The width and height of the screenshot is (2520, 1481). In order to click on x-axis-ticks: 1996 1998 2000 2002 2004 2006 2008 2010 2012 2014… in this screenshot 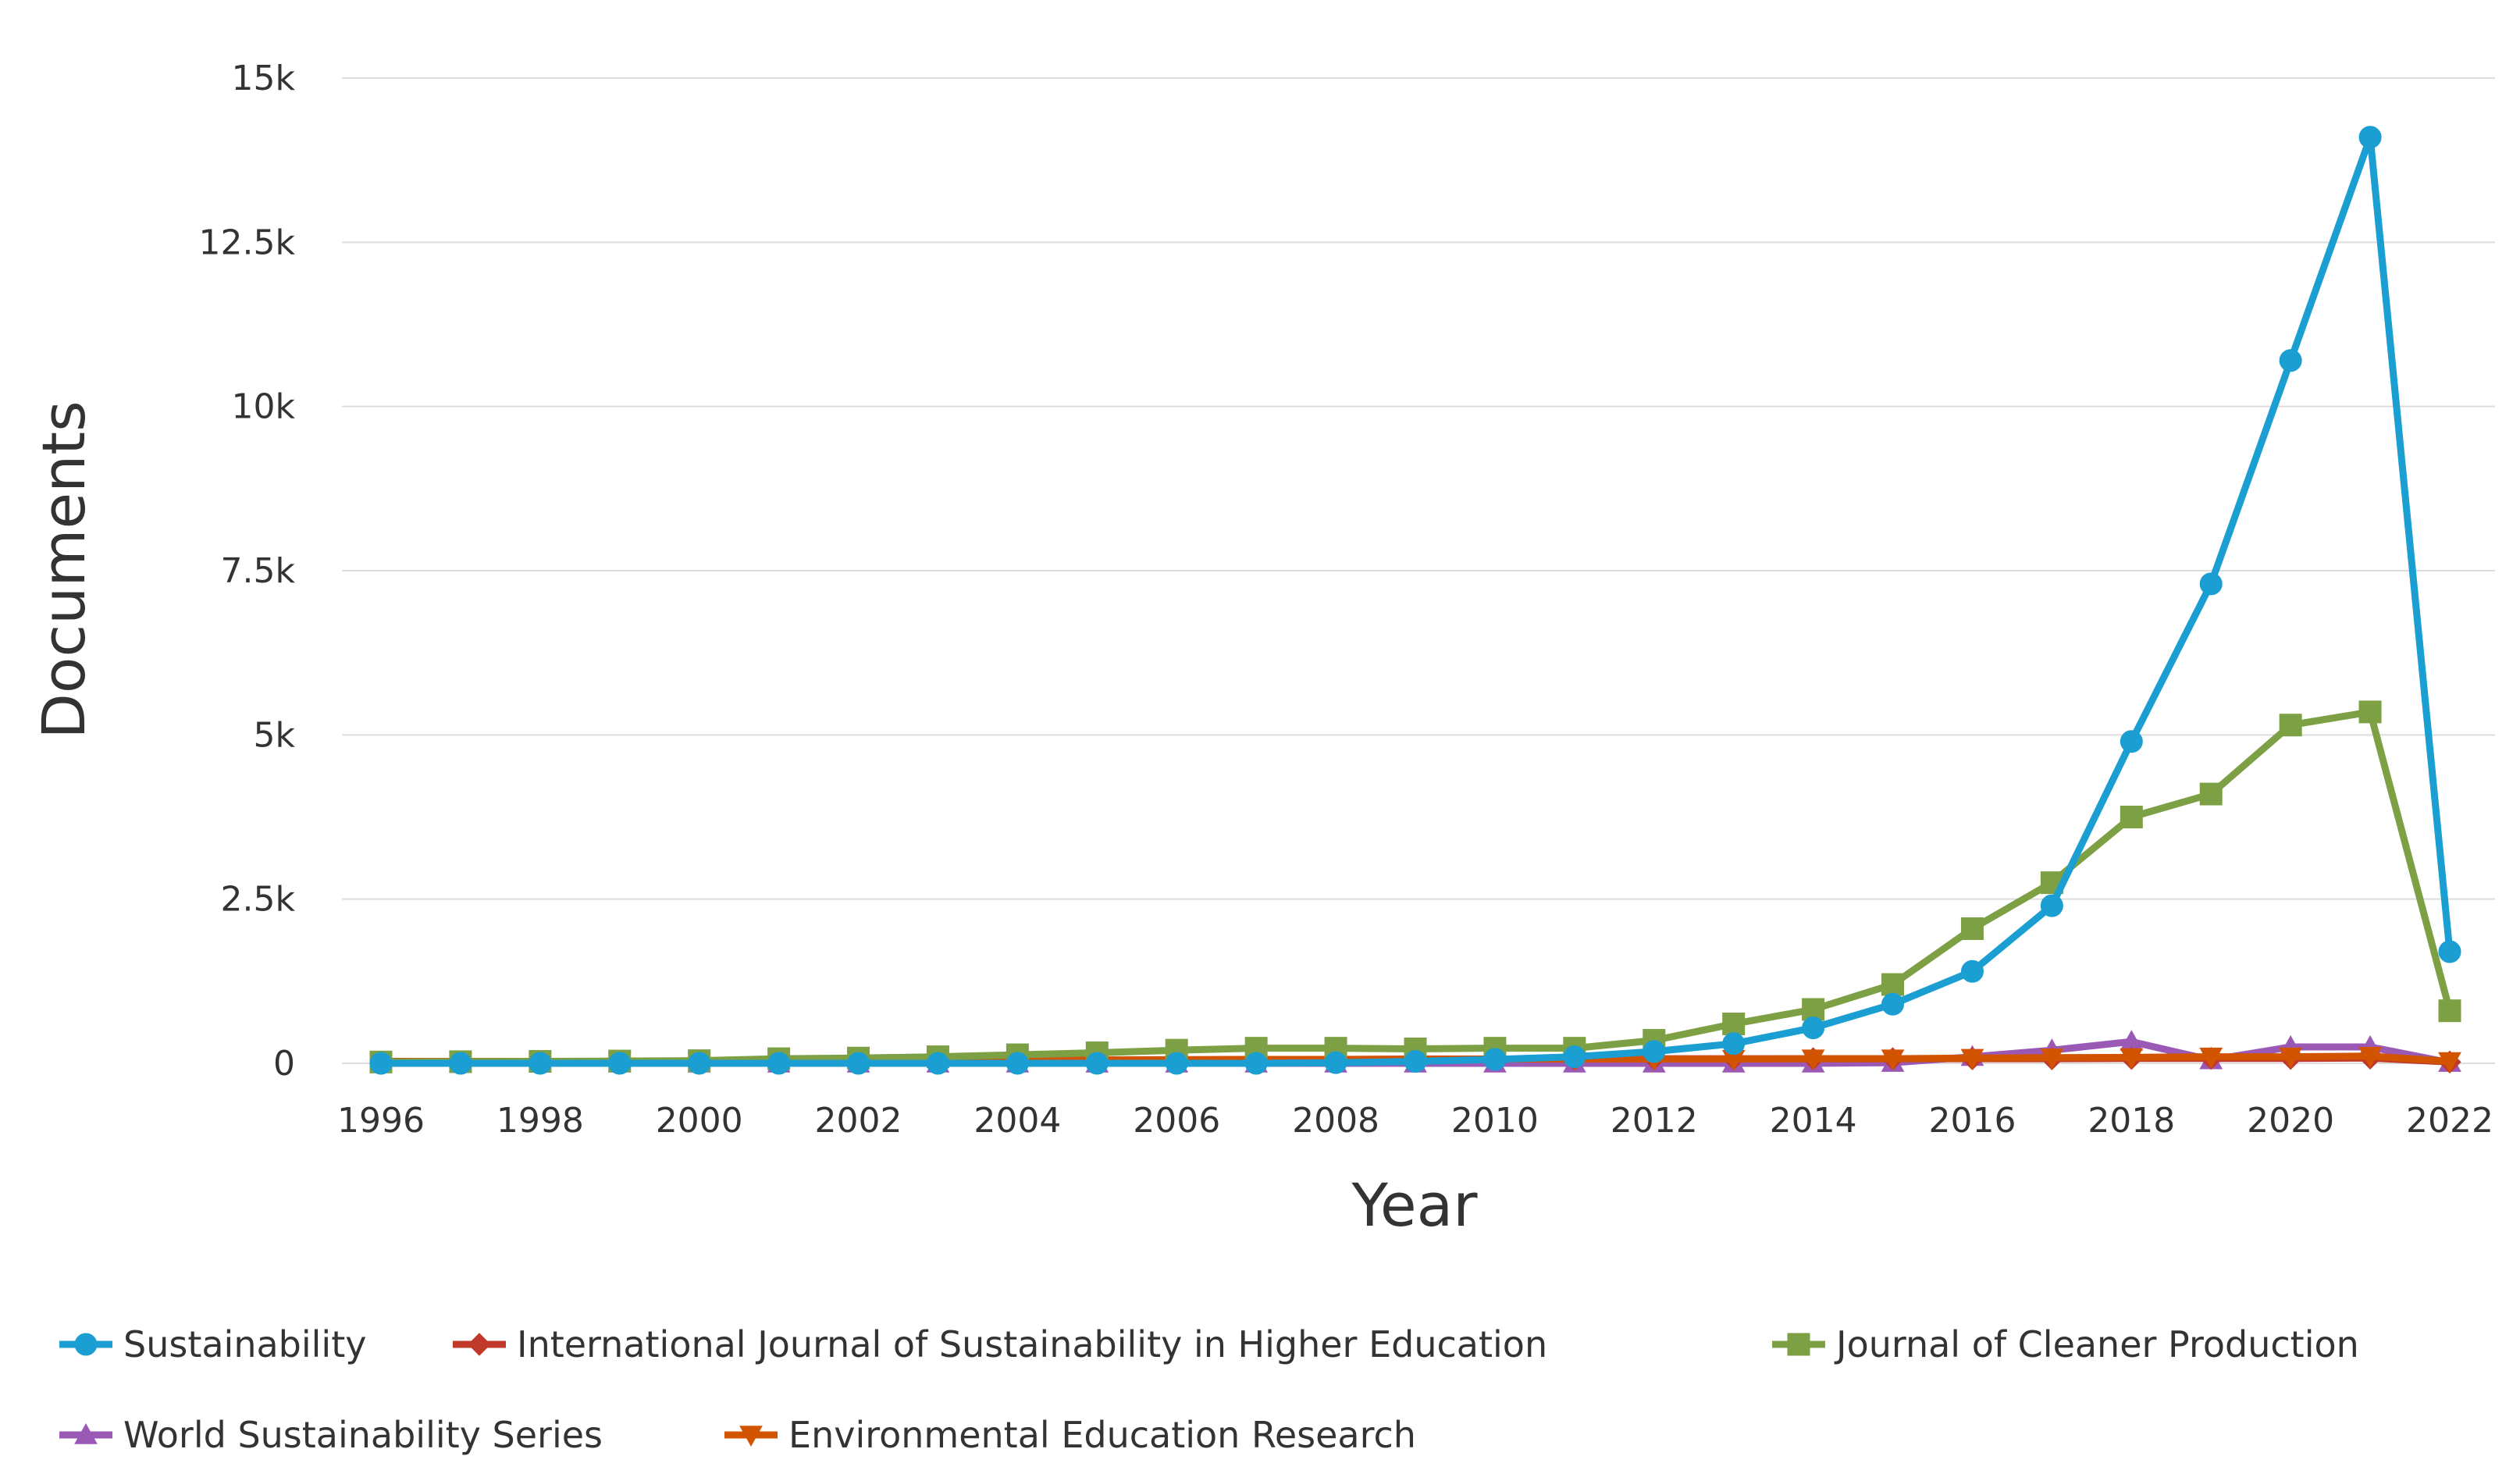, I will do `click(1415, 1121)`.